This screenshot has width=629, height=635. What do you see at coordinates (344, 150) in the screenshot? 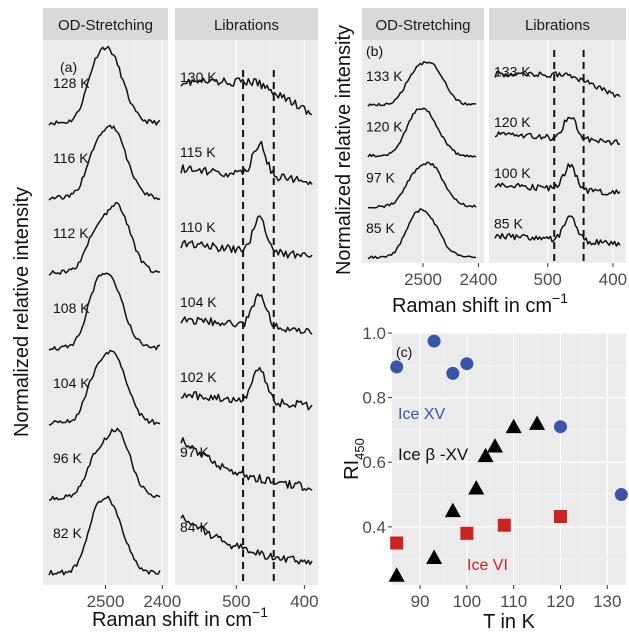
I see `ylabel-b: Normalized relative intensity` at bounding box center [344, 150].